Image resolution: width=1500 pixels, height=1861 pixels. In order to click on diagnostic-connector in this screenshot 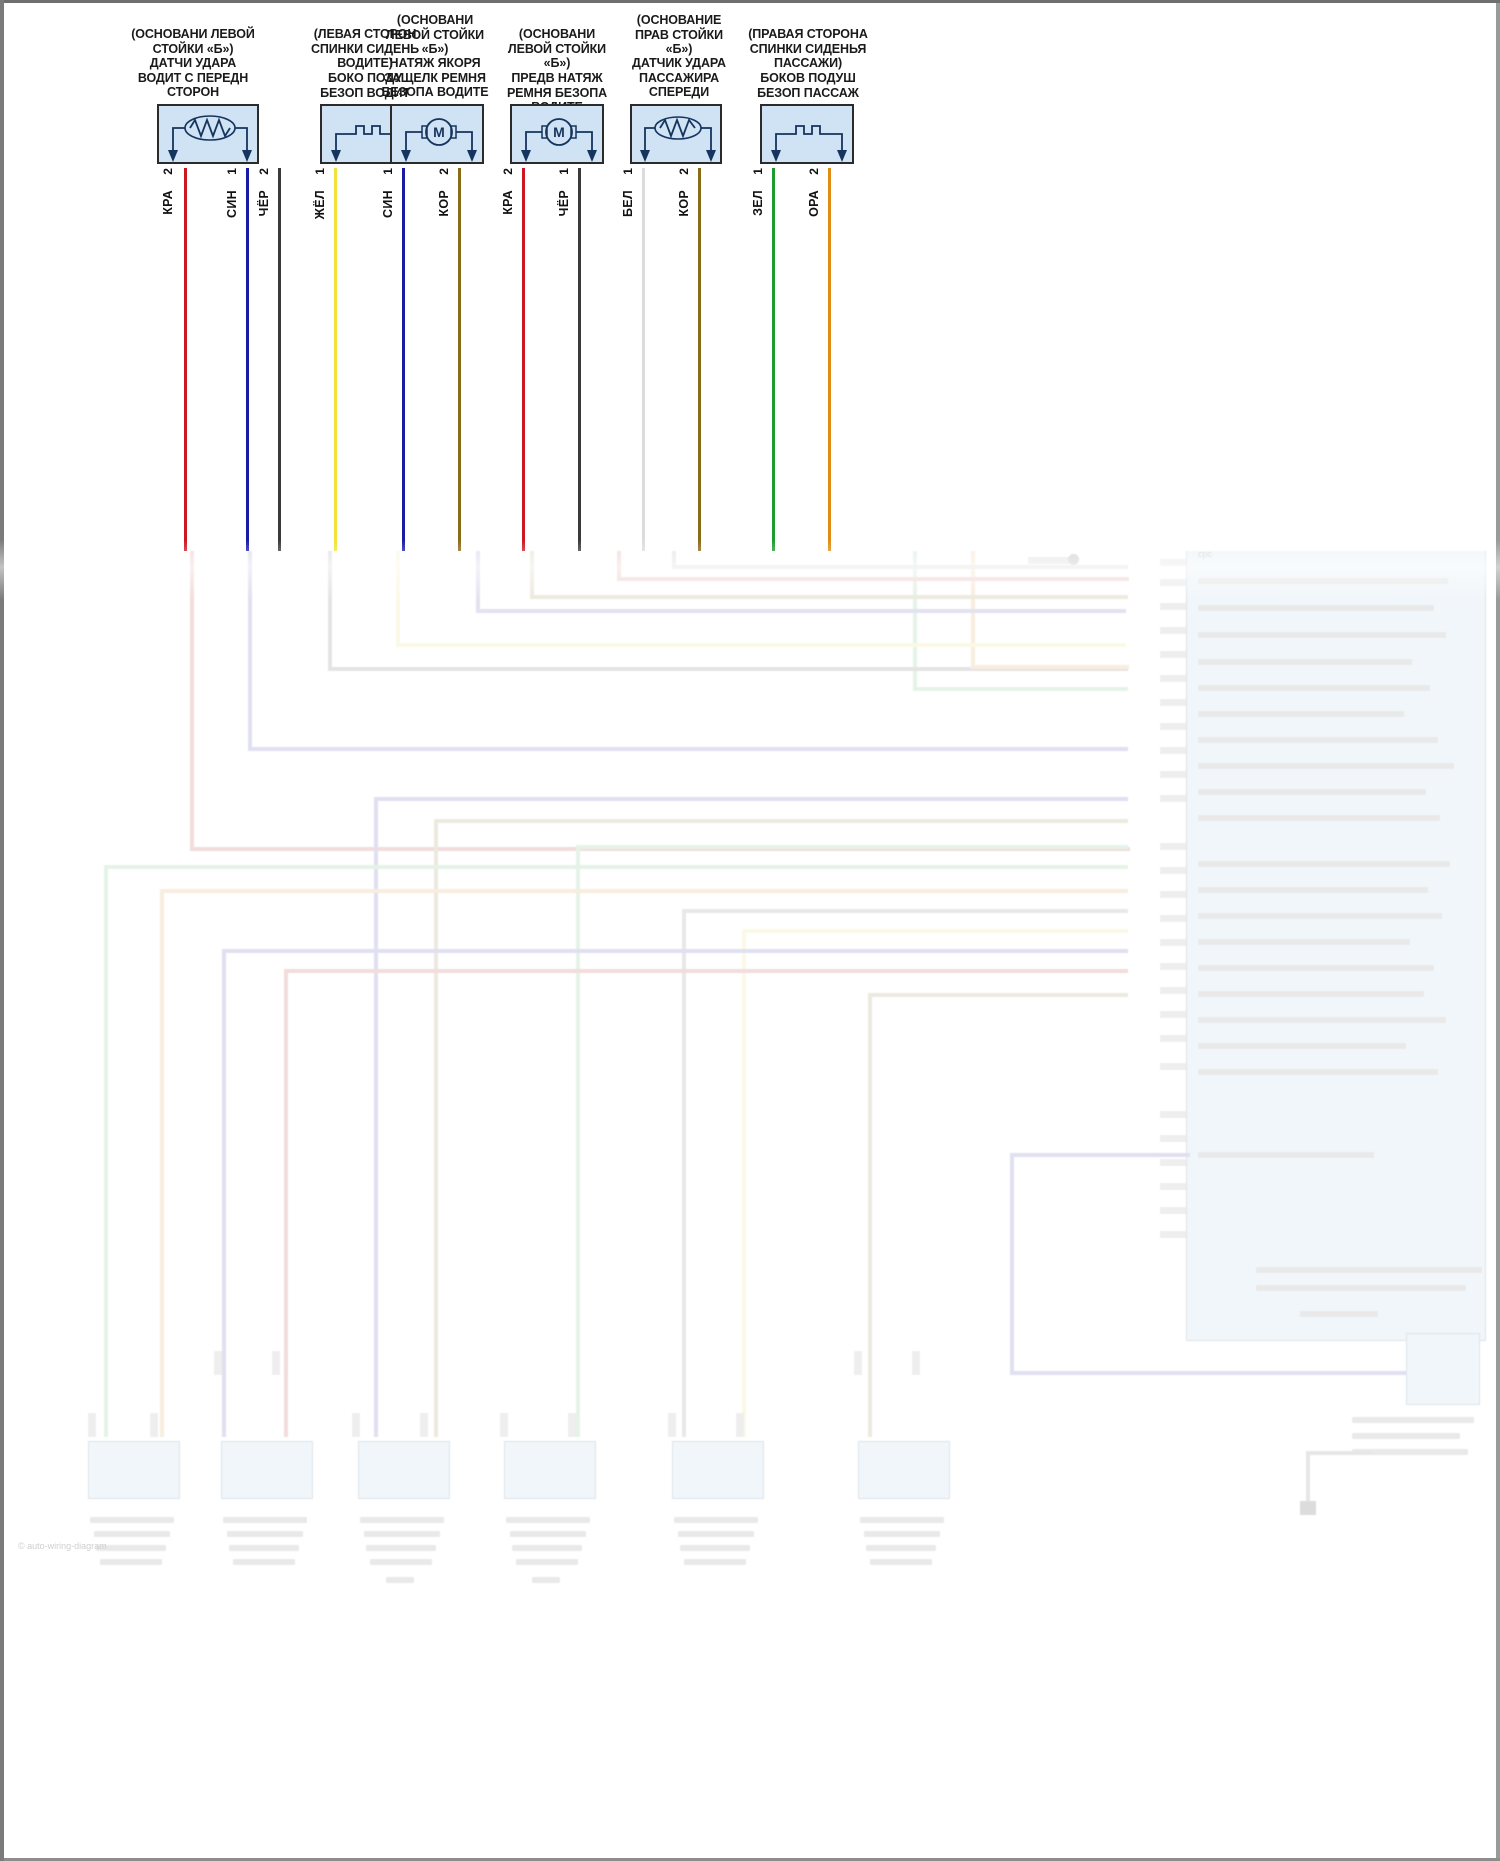, I will do `click(1443, 1369)`.